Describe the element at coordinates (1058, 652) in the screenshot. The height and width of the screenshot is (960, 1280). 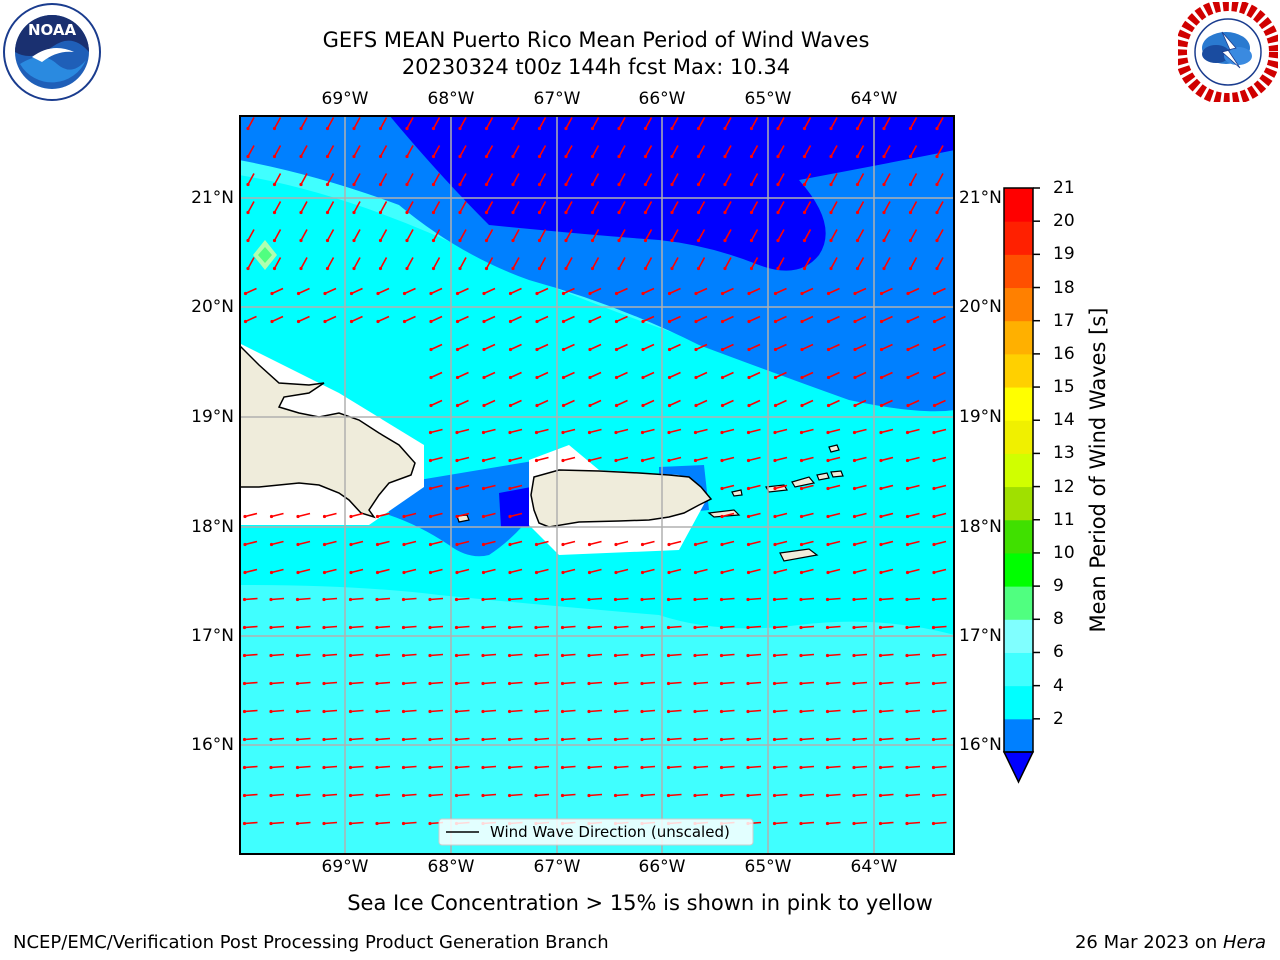
I see `colorbar-tick-label: 6` at that location.